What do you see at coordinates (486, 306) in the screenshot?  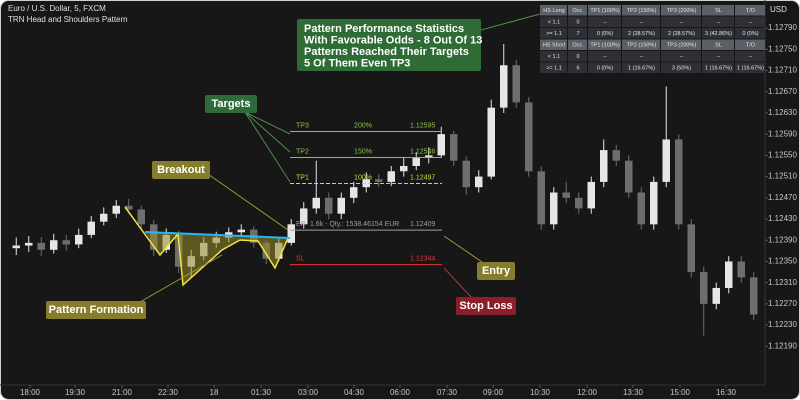 I see `stoploss-box` at bounding box center [486, 306].